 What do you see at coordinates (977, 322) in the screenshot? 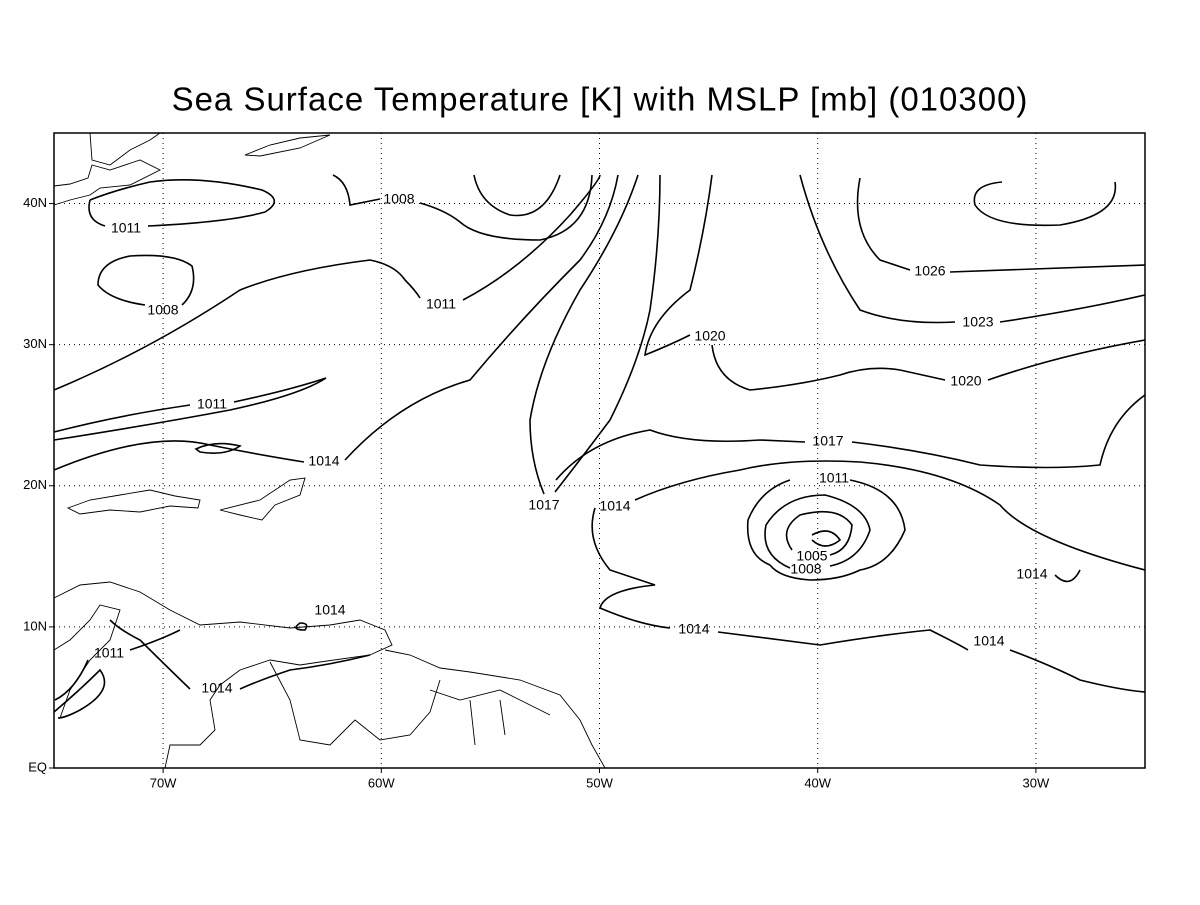
I see `contour-label: 1023` at bounding box center [977, 322].